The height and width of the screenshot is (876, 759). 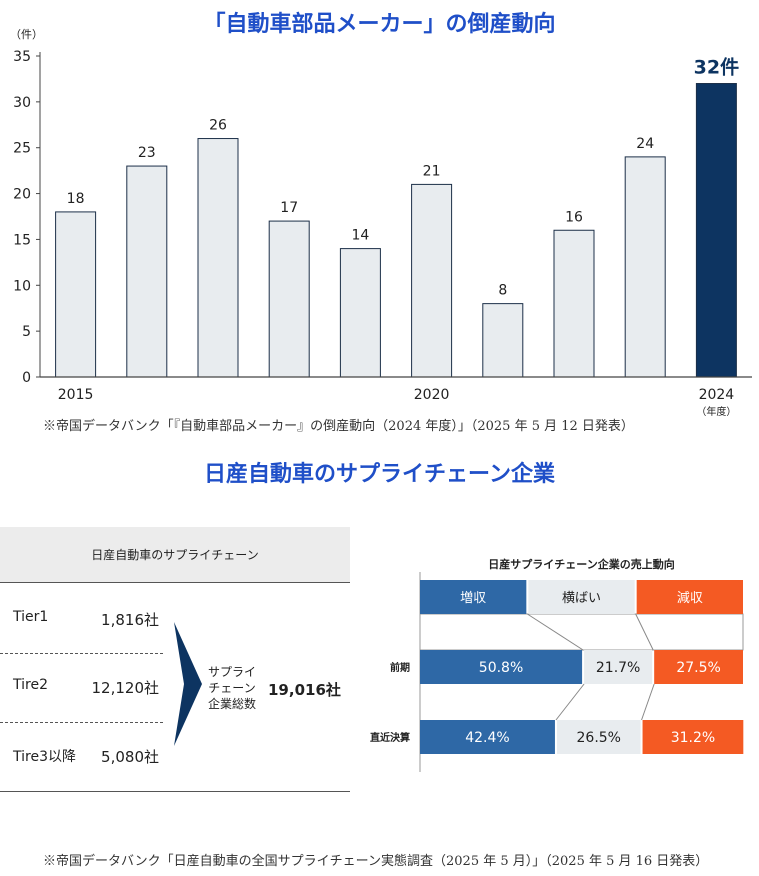 What do you see at coordinates (22, 57) in the screenshot?
I see `y-tick-label: 35` at bounding box center [22, 57].